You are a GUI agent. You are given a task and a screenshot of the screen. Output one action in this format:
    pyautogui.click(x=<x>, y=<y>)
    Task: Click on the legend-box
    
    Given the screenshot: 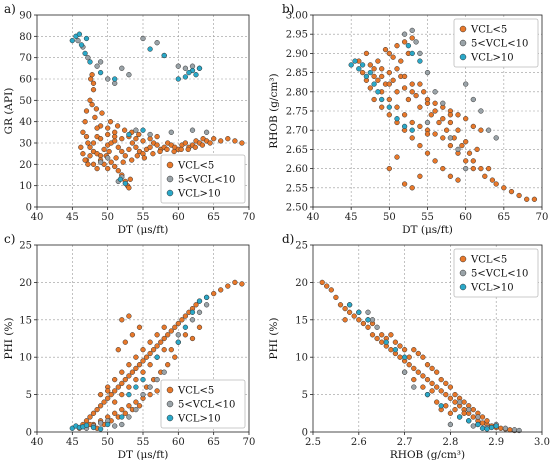 What is the action you would take?
    pyautogui.click(x=496, y=273)
    